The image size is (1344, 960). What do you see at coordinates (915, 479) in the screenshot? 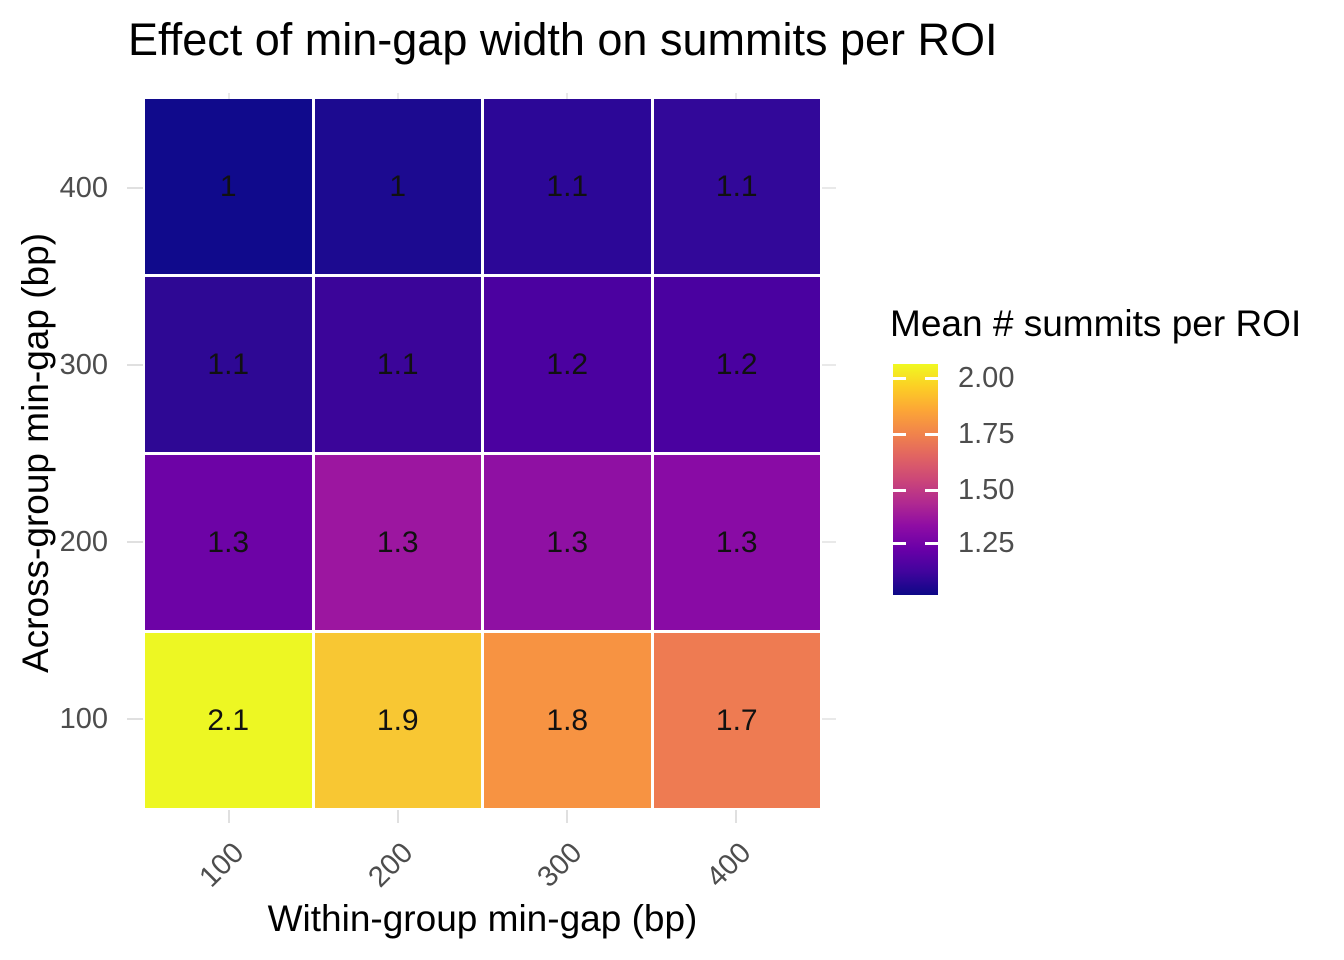
I see `legend-colorbar-gradient` at bounding box center [915, 479].